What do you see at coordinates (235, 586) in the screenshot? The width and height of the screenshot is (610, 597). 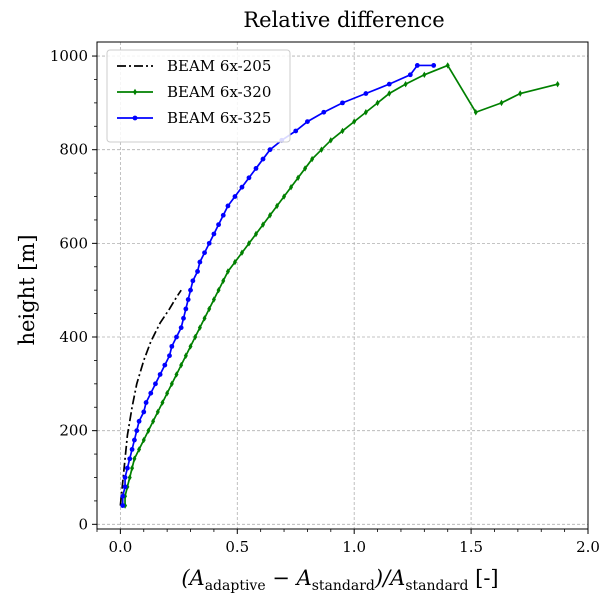 I see `x-label-sub-adaptive: adaptive` at bounding box center [235, 586].